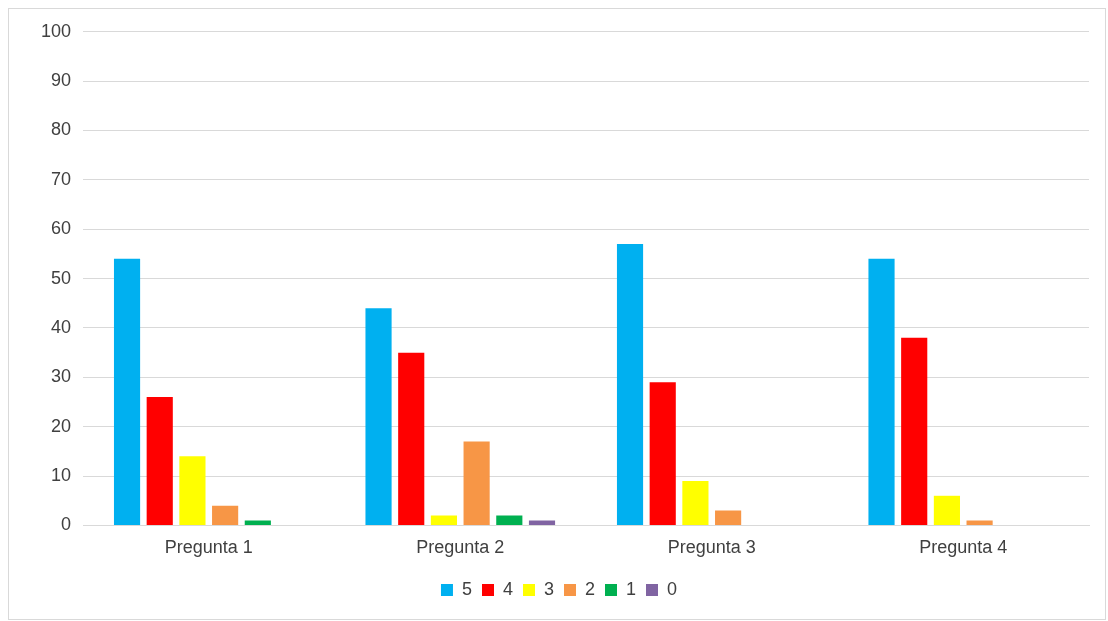  What do you see at coordinates (61, 425) in the screenshot?
I see `y-tick-label: 20` at bounding box center [61, 425].